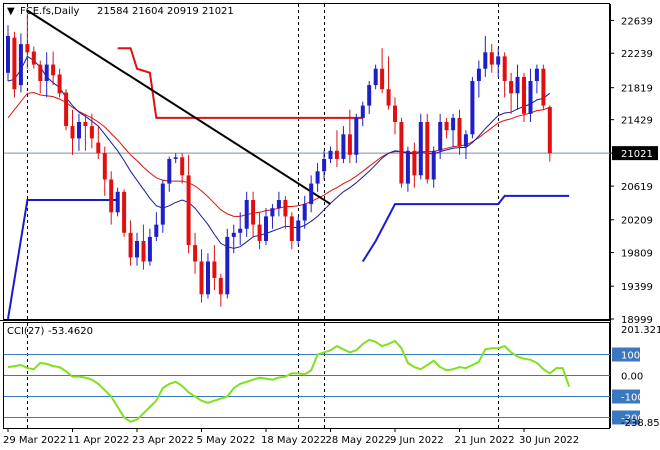  What do you see at coordinates (637, 89) in the screenshot?
I see `price-tick-label: 21819` at bounding box center [637, 89].